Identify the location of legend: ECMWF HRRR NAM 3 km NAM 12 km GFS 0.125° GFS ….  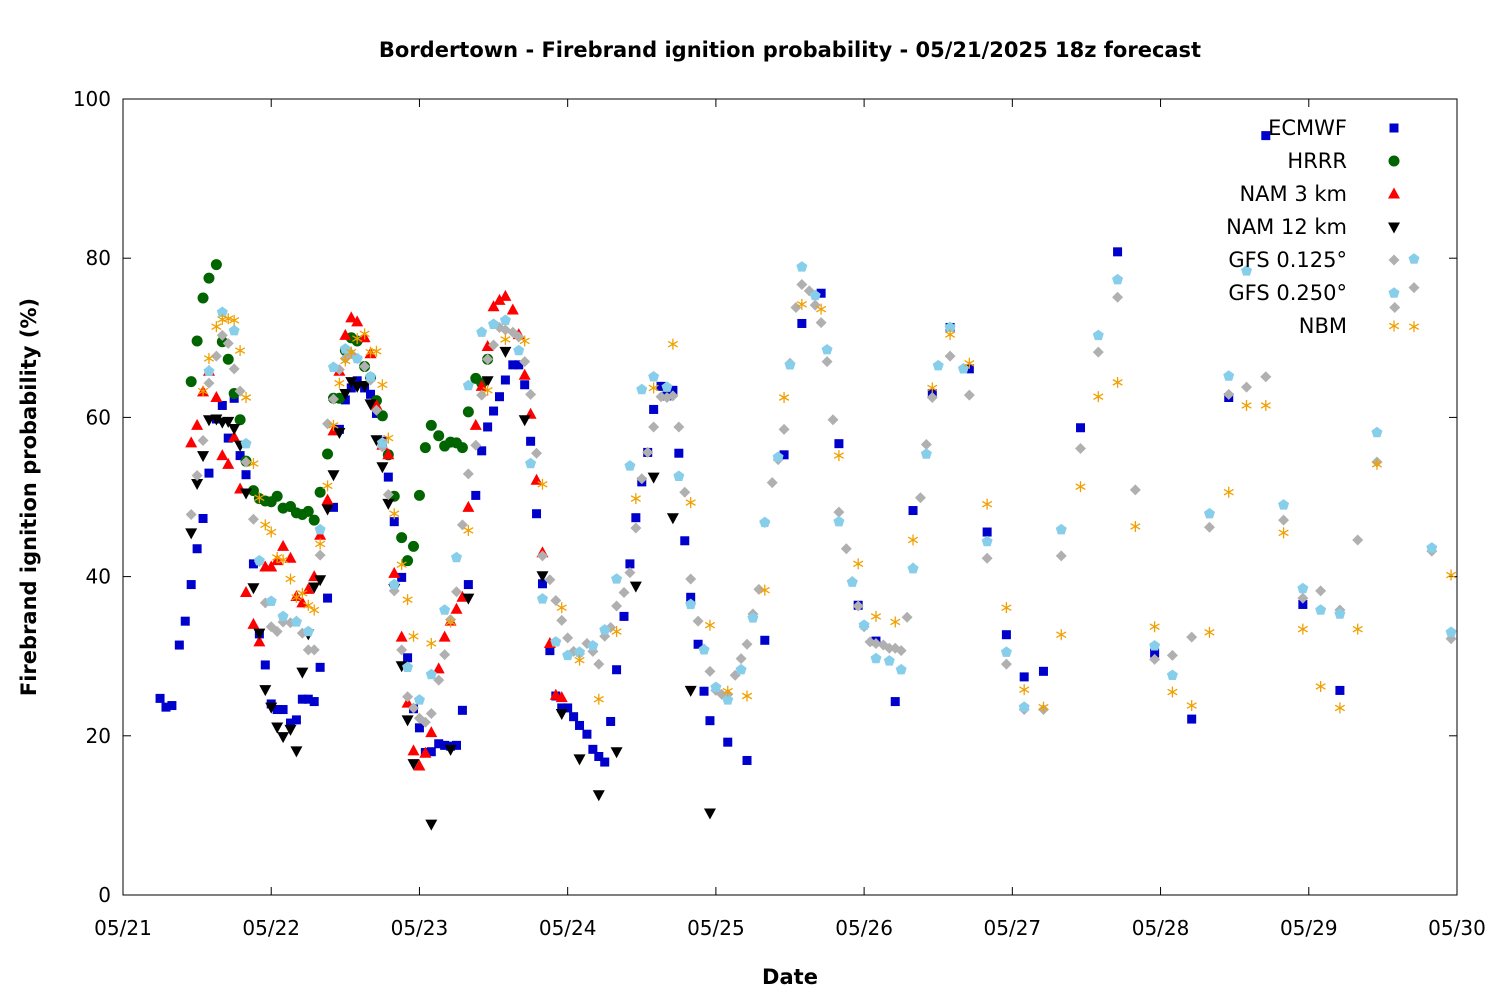
(1313, 227).